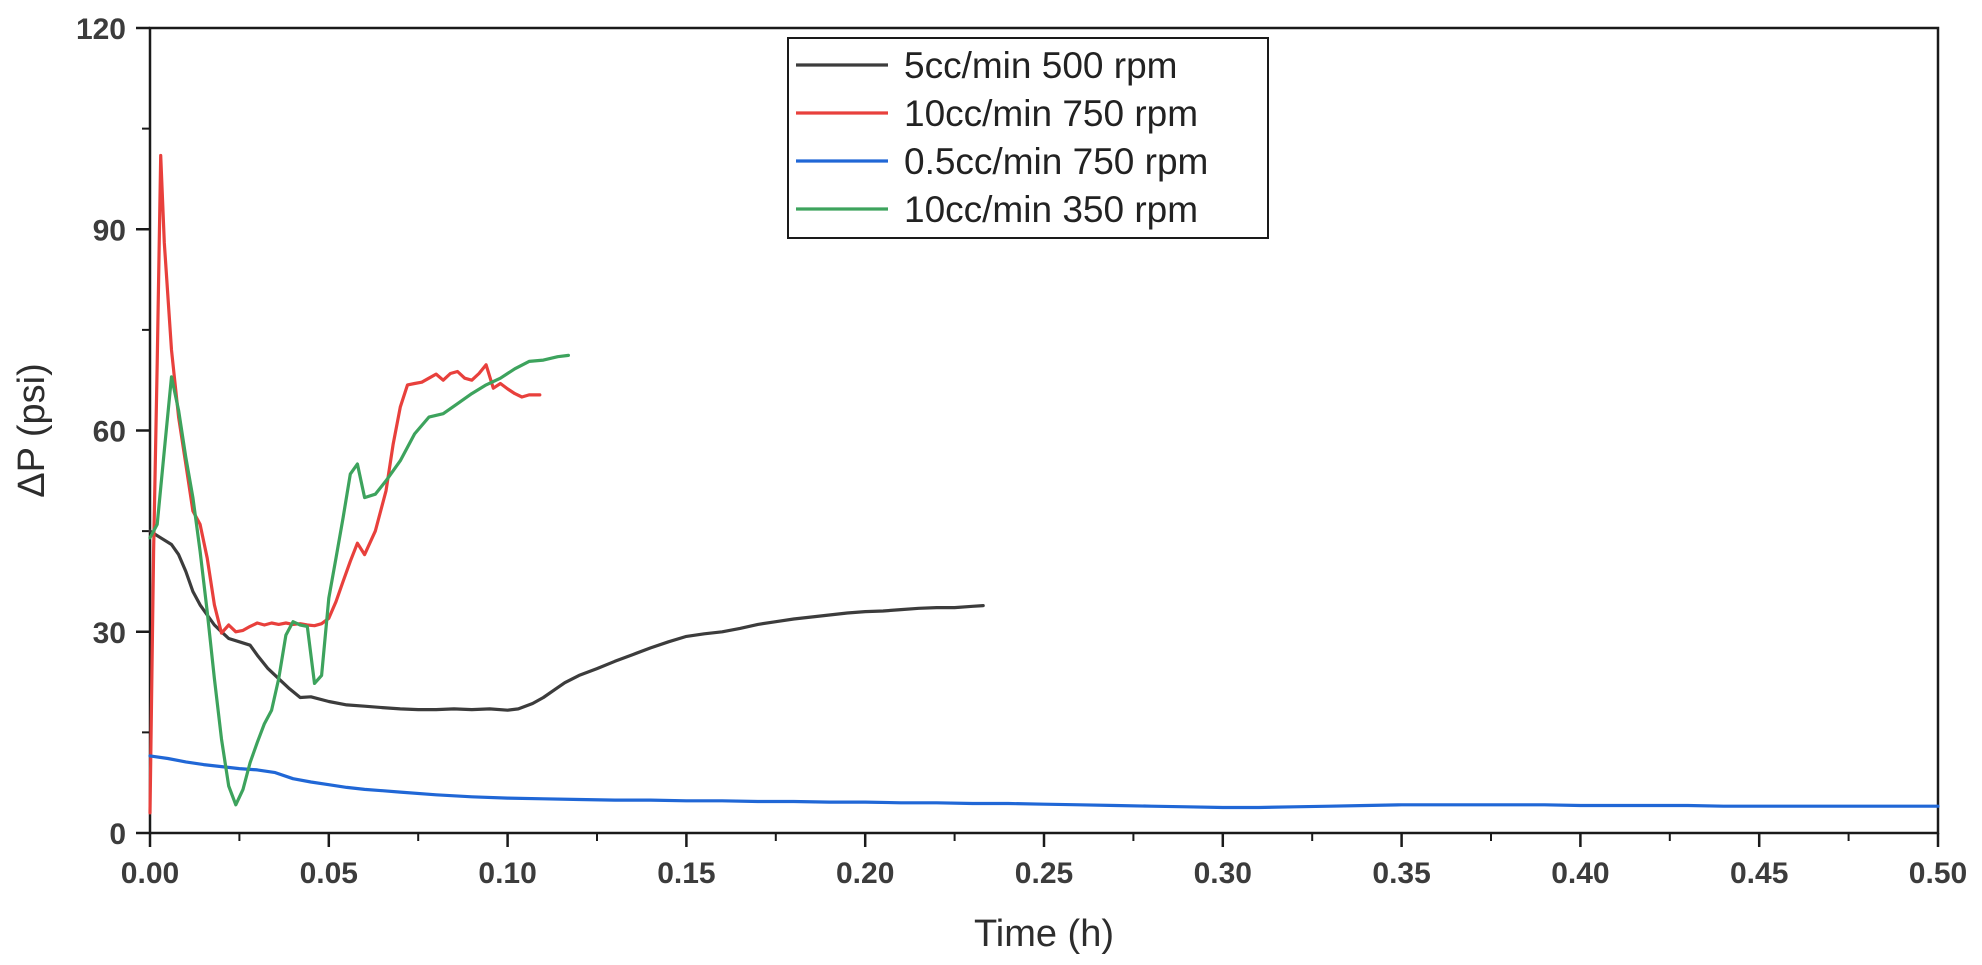 The height and width of the screenshot is (965, 1982). I want to click on legend-label: 10cc/min 750 rpm, so click(1051, 113).